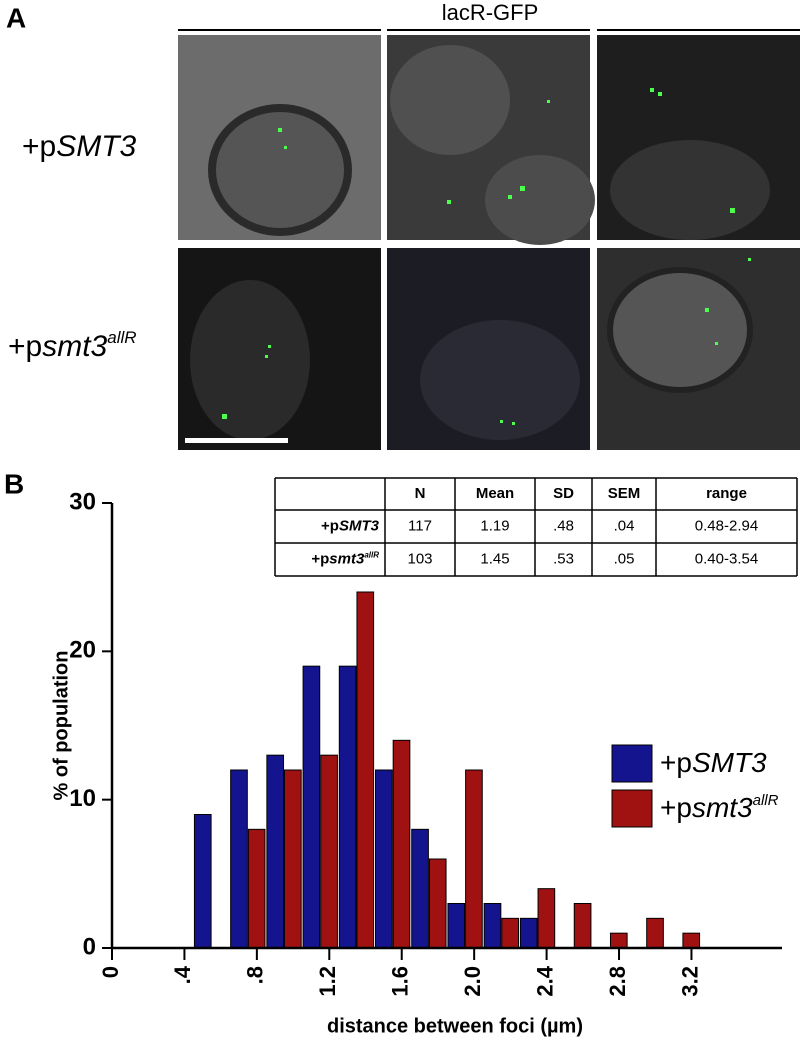 This screenshot has width=800, height=1044. I want to click on y-axis-label: % of population, so click(61, 726).